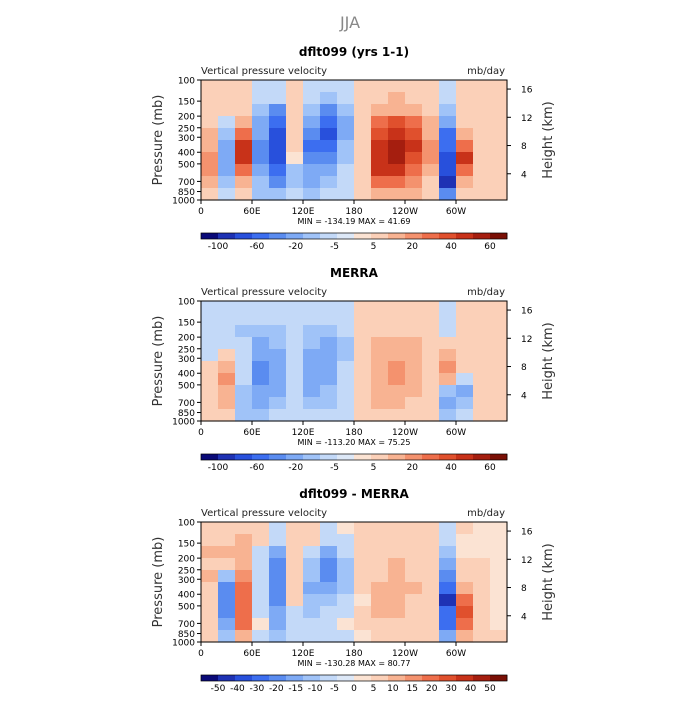 The width and height of the screenshot is (700, 704). What do you see at coordinates (526, 119) in the screenshot?
I see `y2-tick-label: 12` at bounding box center [526, 119].